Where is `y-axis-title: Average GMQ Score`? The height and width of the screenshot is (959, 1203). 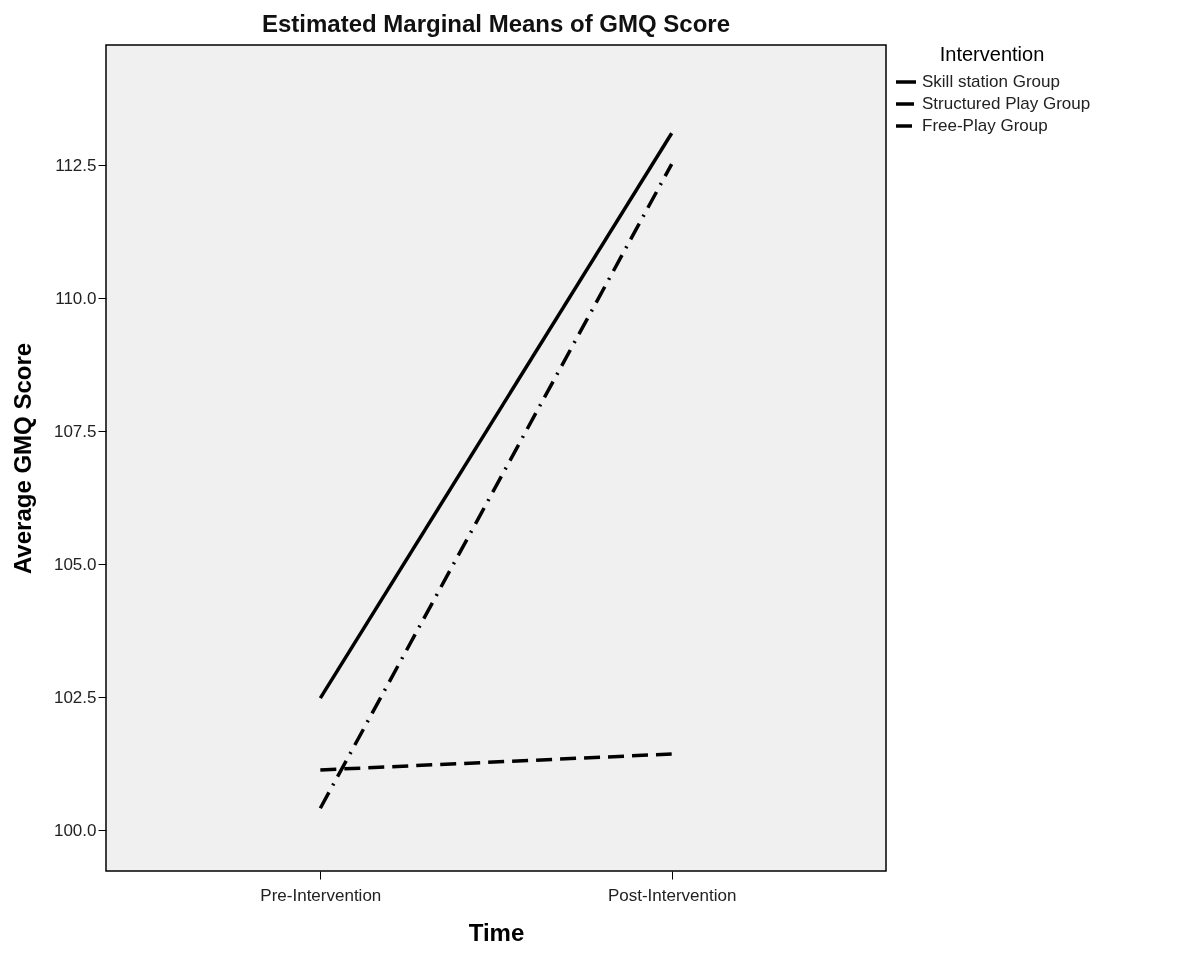
y-axis-title: Average GMQ Score is located at coordinates (22, 458).